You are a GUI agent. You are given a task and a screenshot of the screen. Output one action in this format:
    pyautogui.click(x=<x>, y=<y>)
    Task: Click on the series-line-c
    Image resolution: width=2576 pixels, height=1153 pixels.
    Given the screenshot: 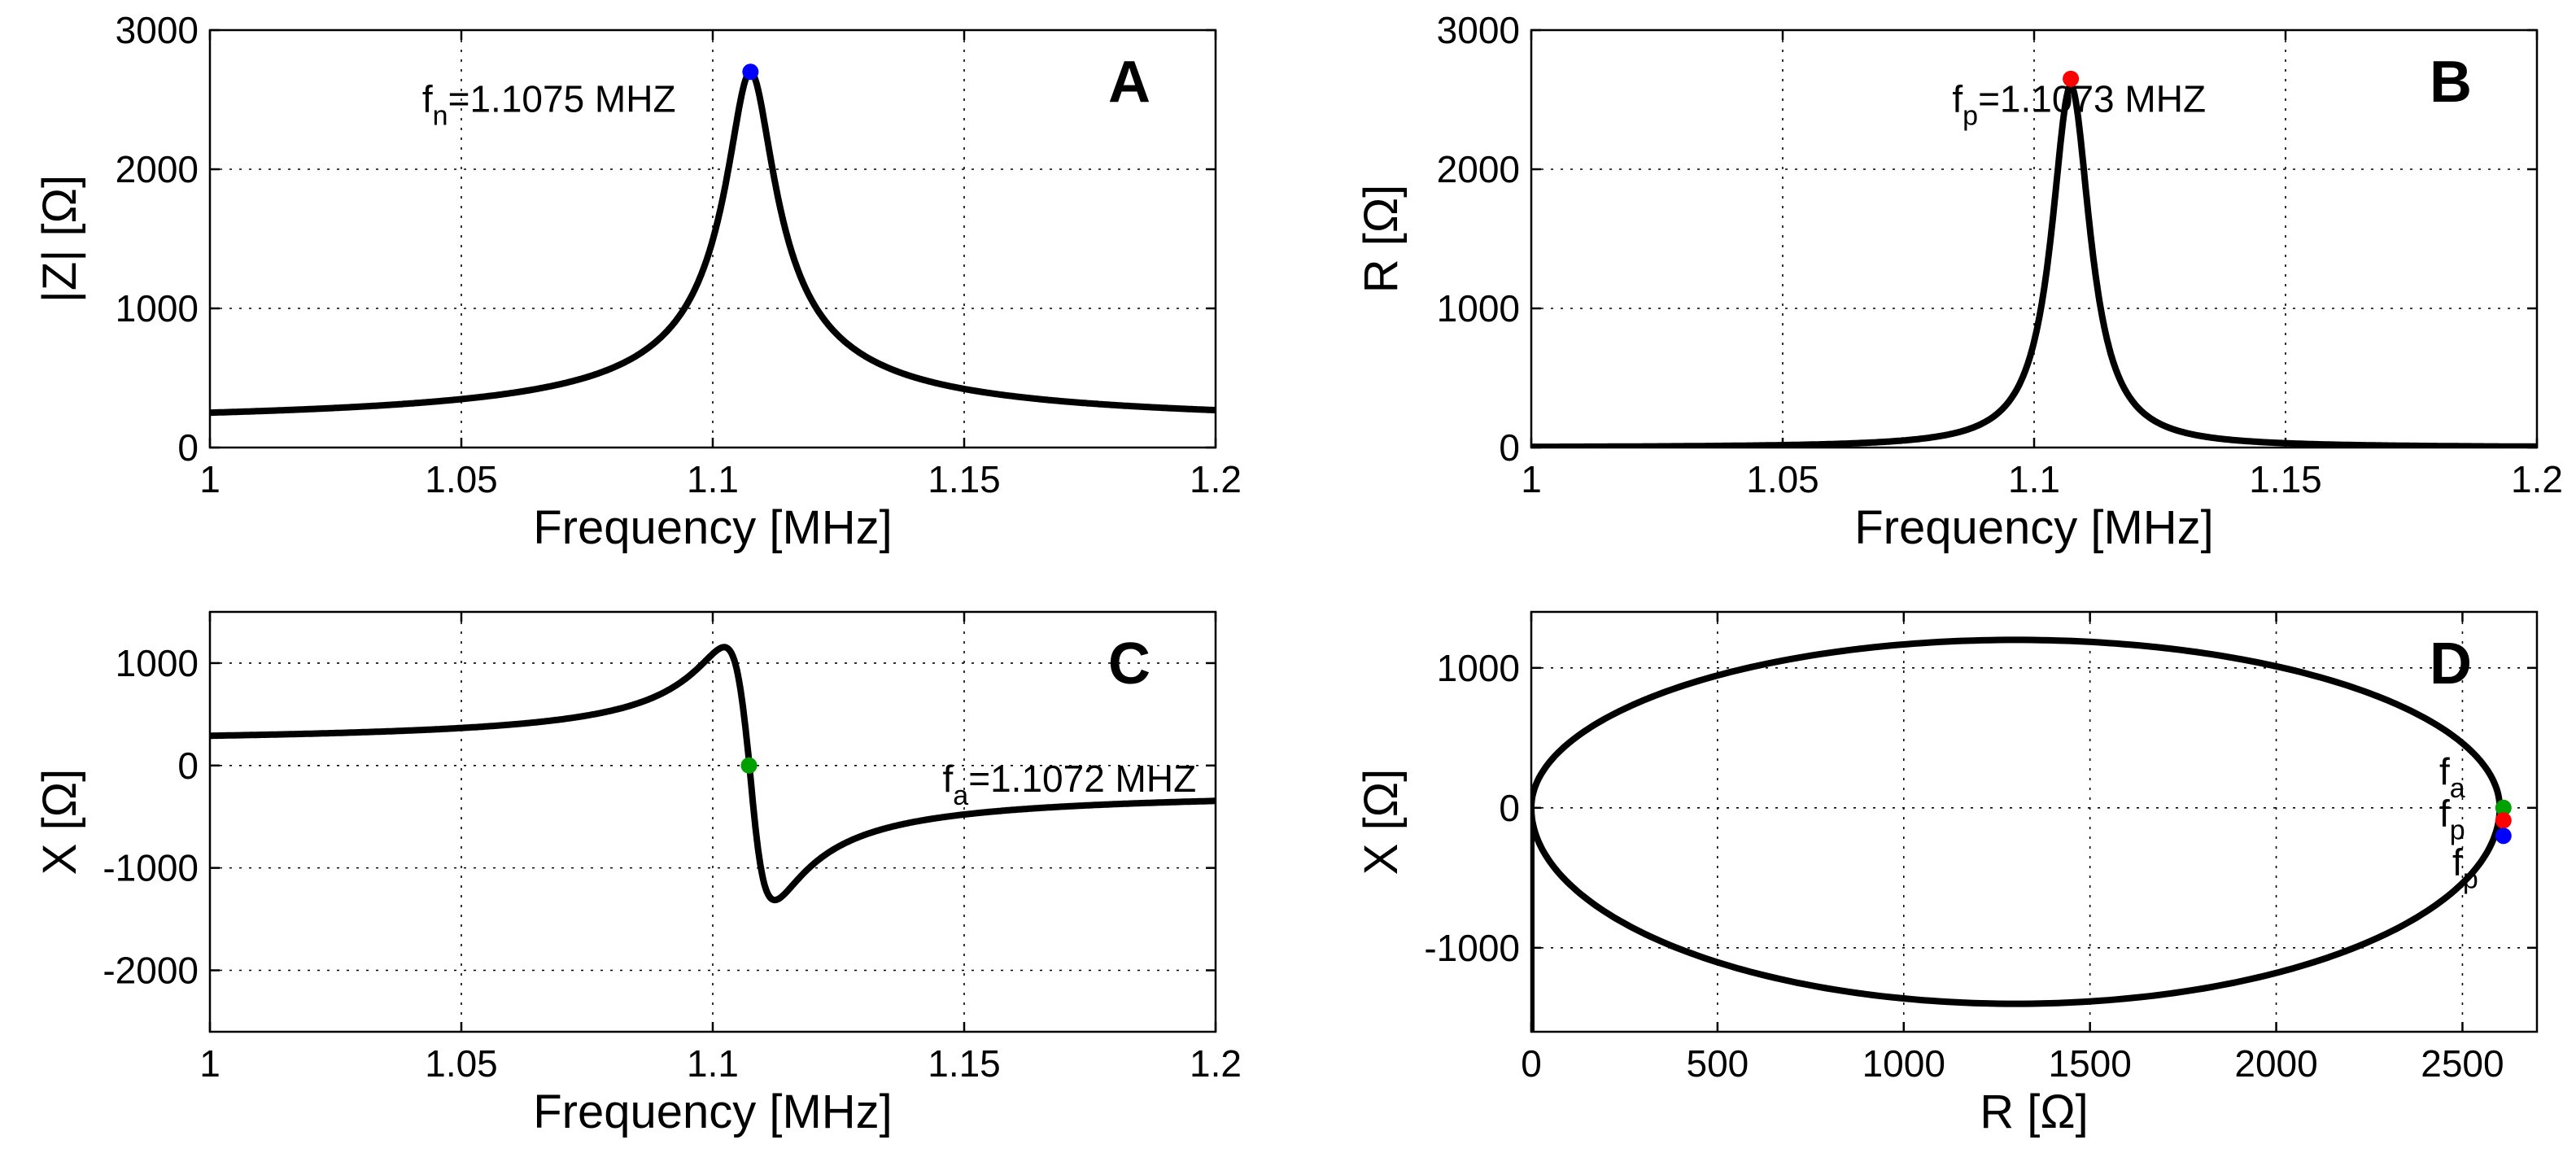 What is the action you would take?
    pyautogui.click(x=713, y=774)
    